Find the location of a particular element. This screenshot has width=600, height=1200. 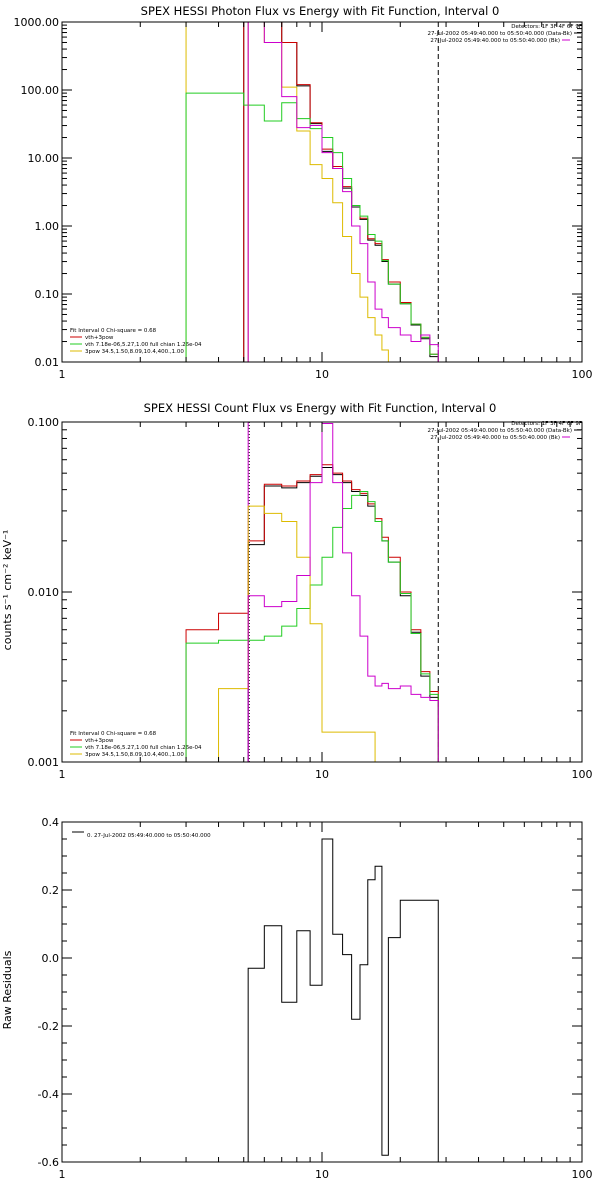

count-y-axis-label: counts s⁻¹ cm⁻² keV⁻¹ is located at coordinates (7, 590).